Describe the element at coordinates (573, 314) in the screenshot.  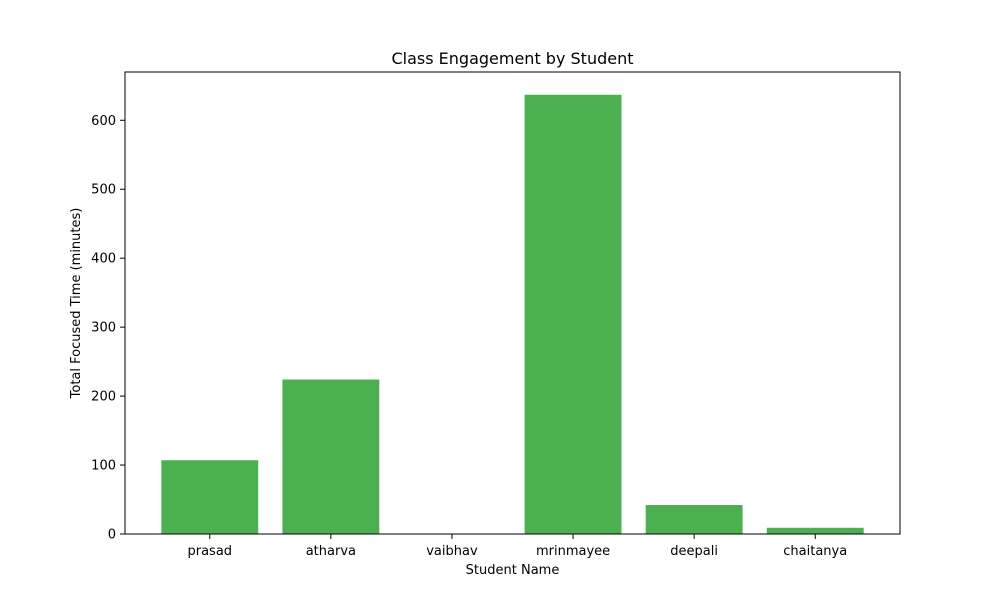
I see `bar-mrinmayee` at that location.